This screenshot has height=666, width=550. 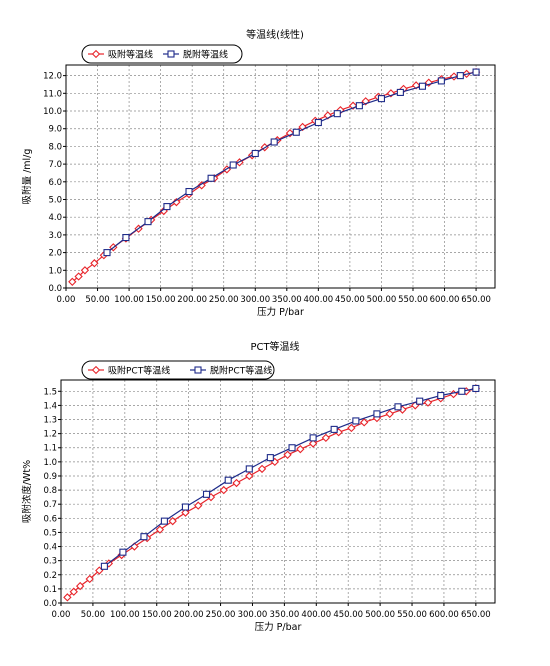 What do you see at coordinates (55, 236) in the screenshot?
I see `y-tick-label: 3.0` at bounding box center [55, 236].